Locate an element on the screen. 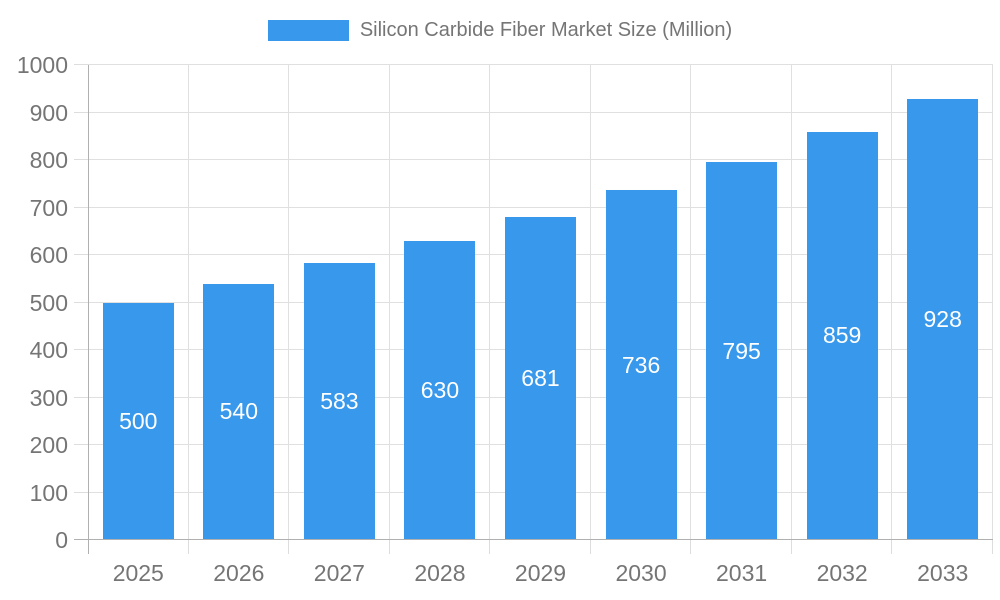 The image size is (1000, 600). bar-2026: 540 is located at coordinates (239, 411).